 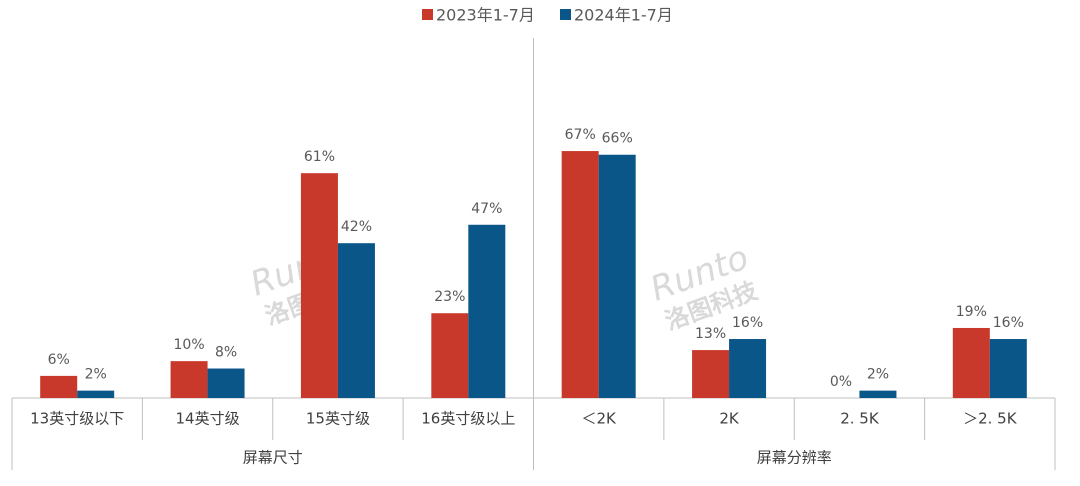 I want to click on value-label: 19%, so click(x=971, y=312).